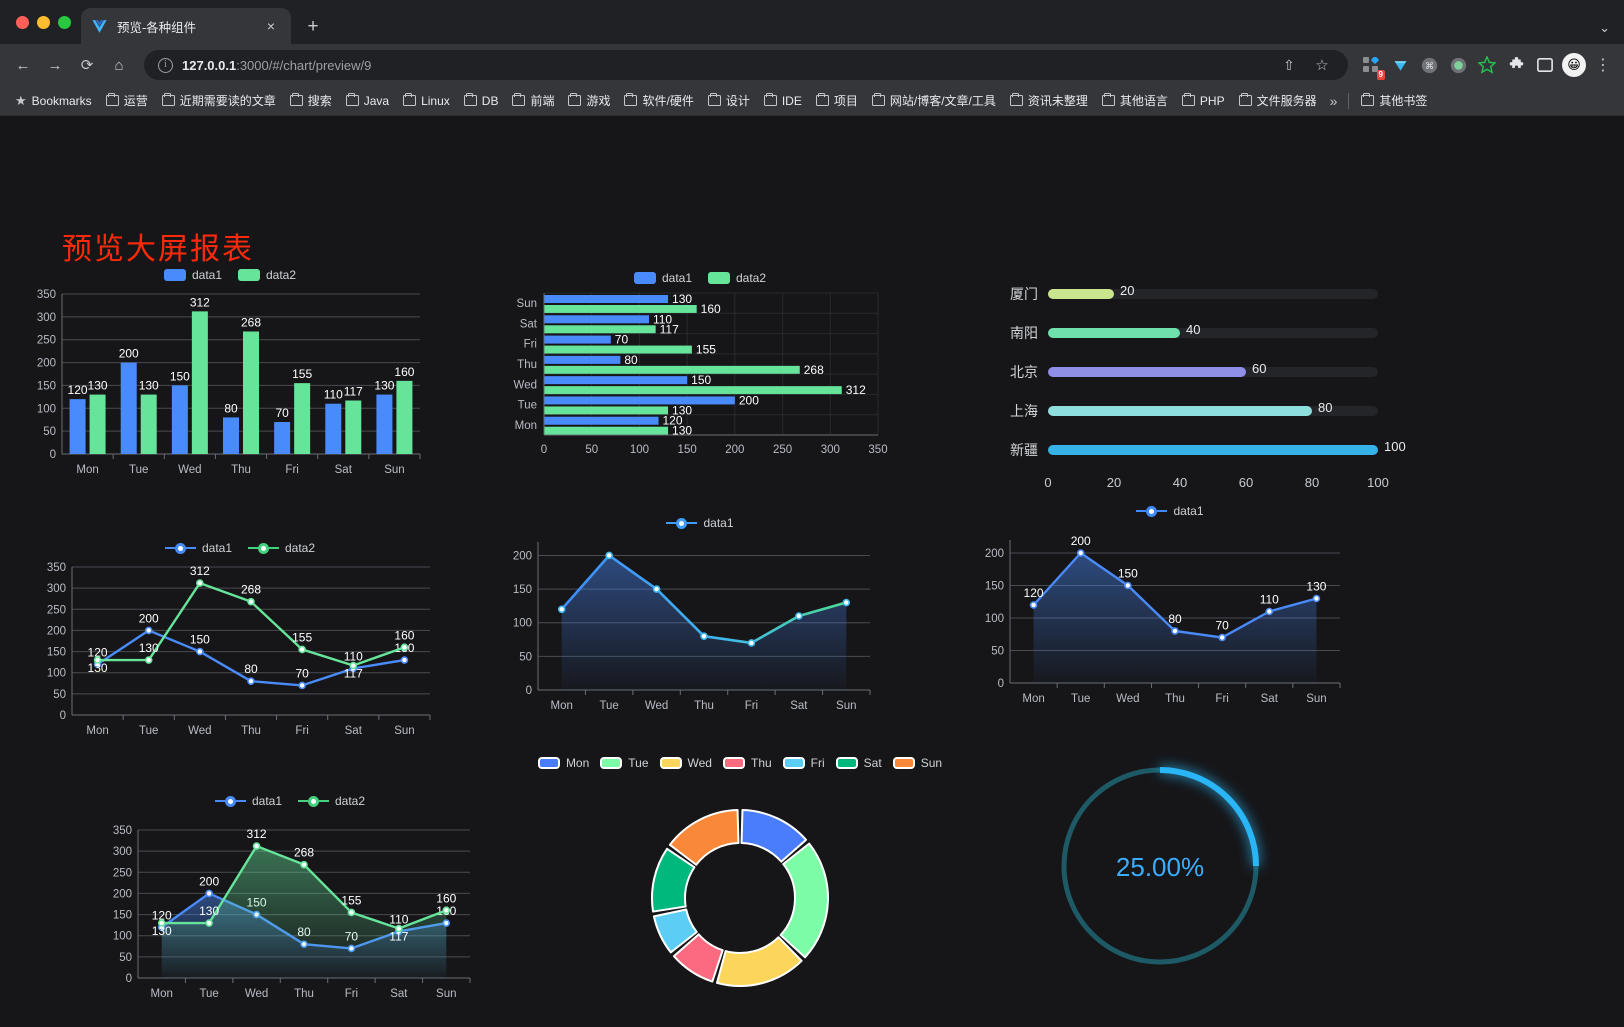 This screenshot has width=1624, height=1027. Describe the element at coordinates (138, 470) in the screenshot. I see `svg-text: Tue` at that location.